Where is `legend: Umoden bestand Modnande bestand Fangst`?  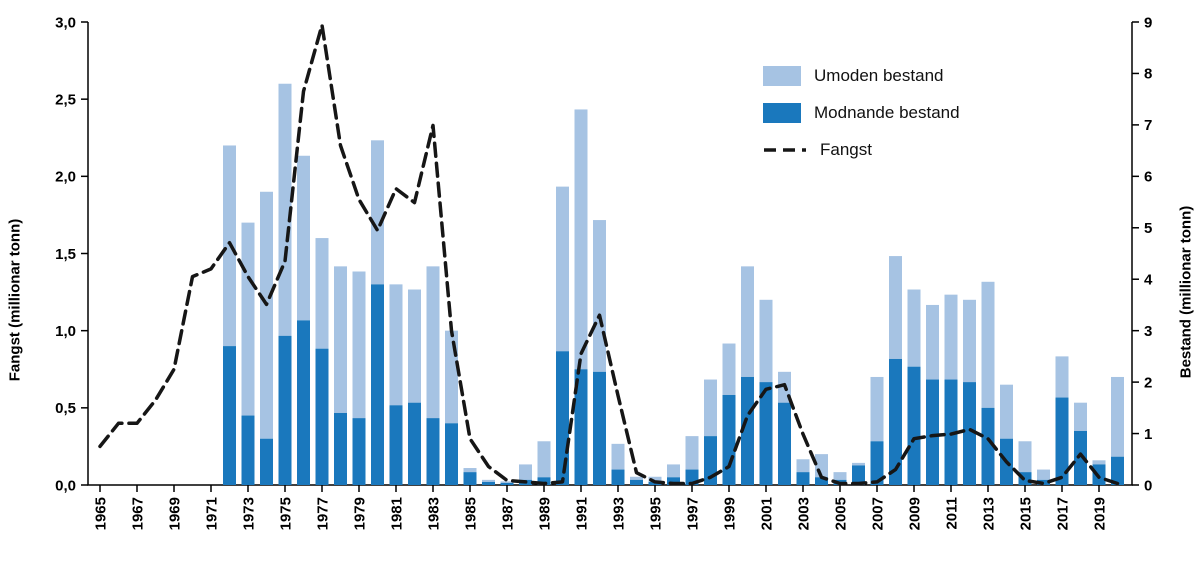
legend: Umoden bestand Modnande bestand Fangst is located at coordinates (861, 113).